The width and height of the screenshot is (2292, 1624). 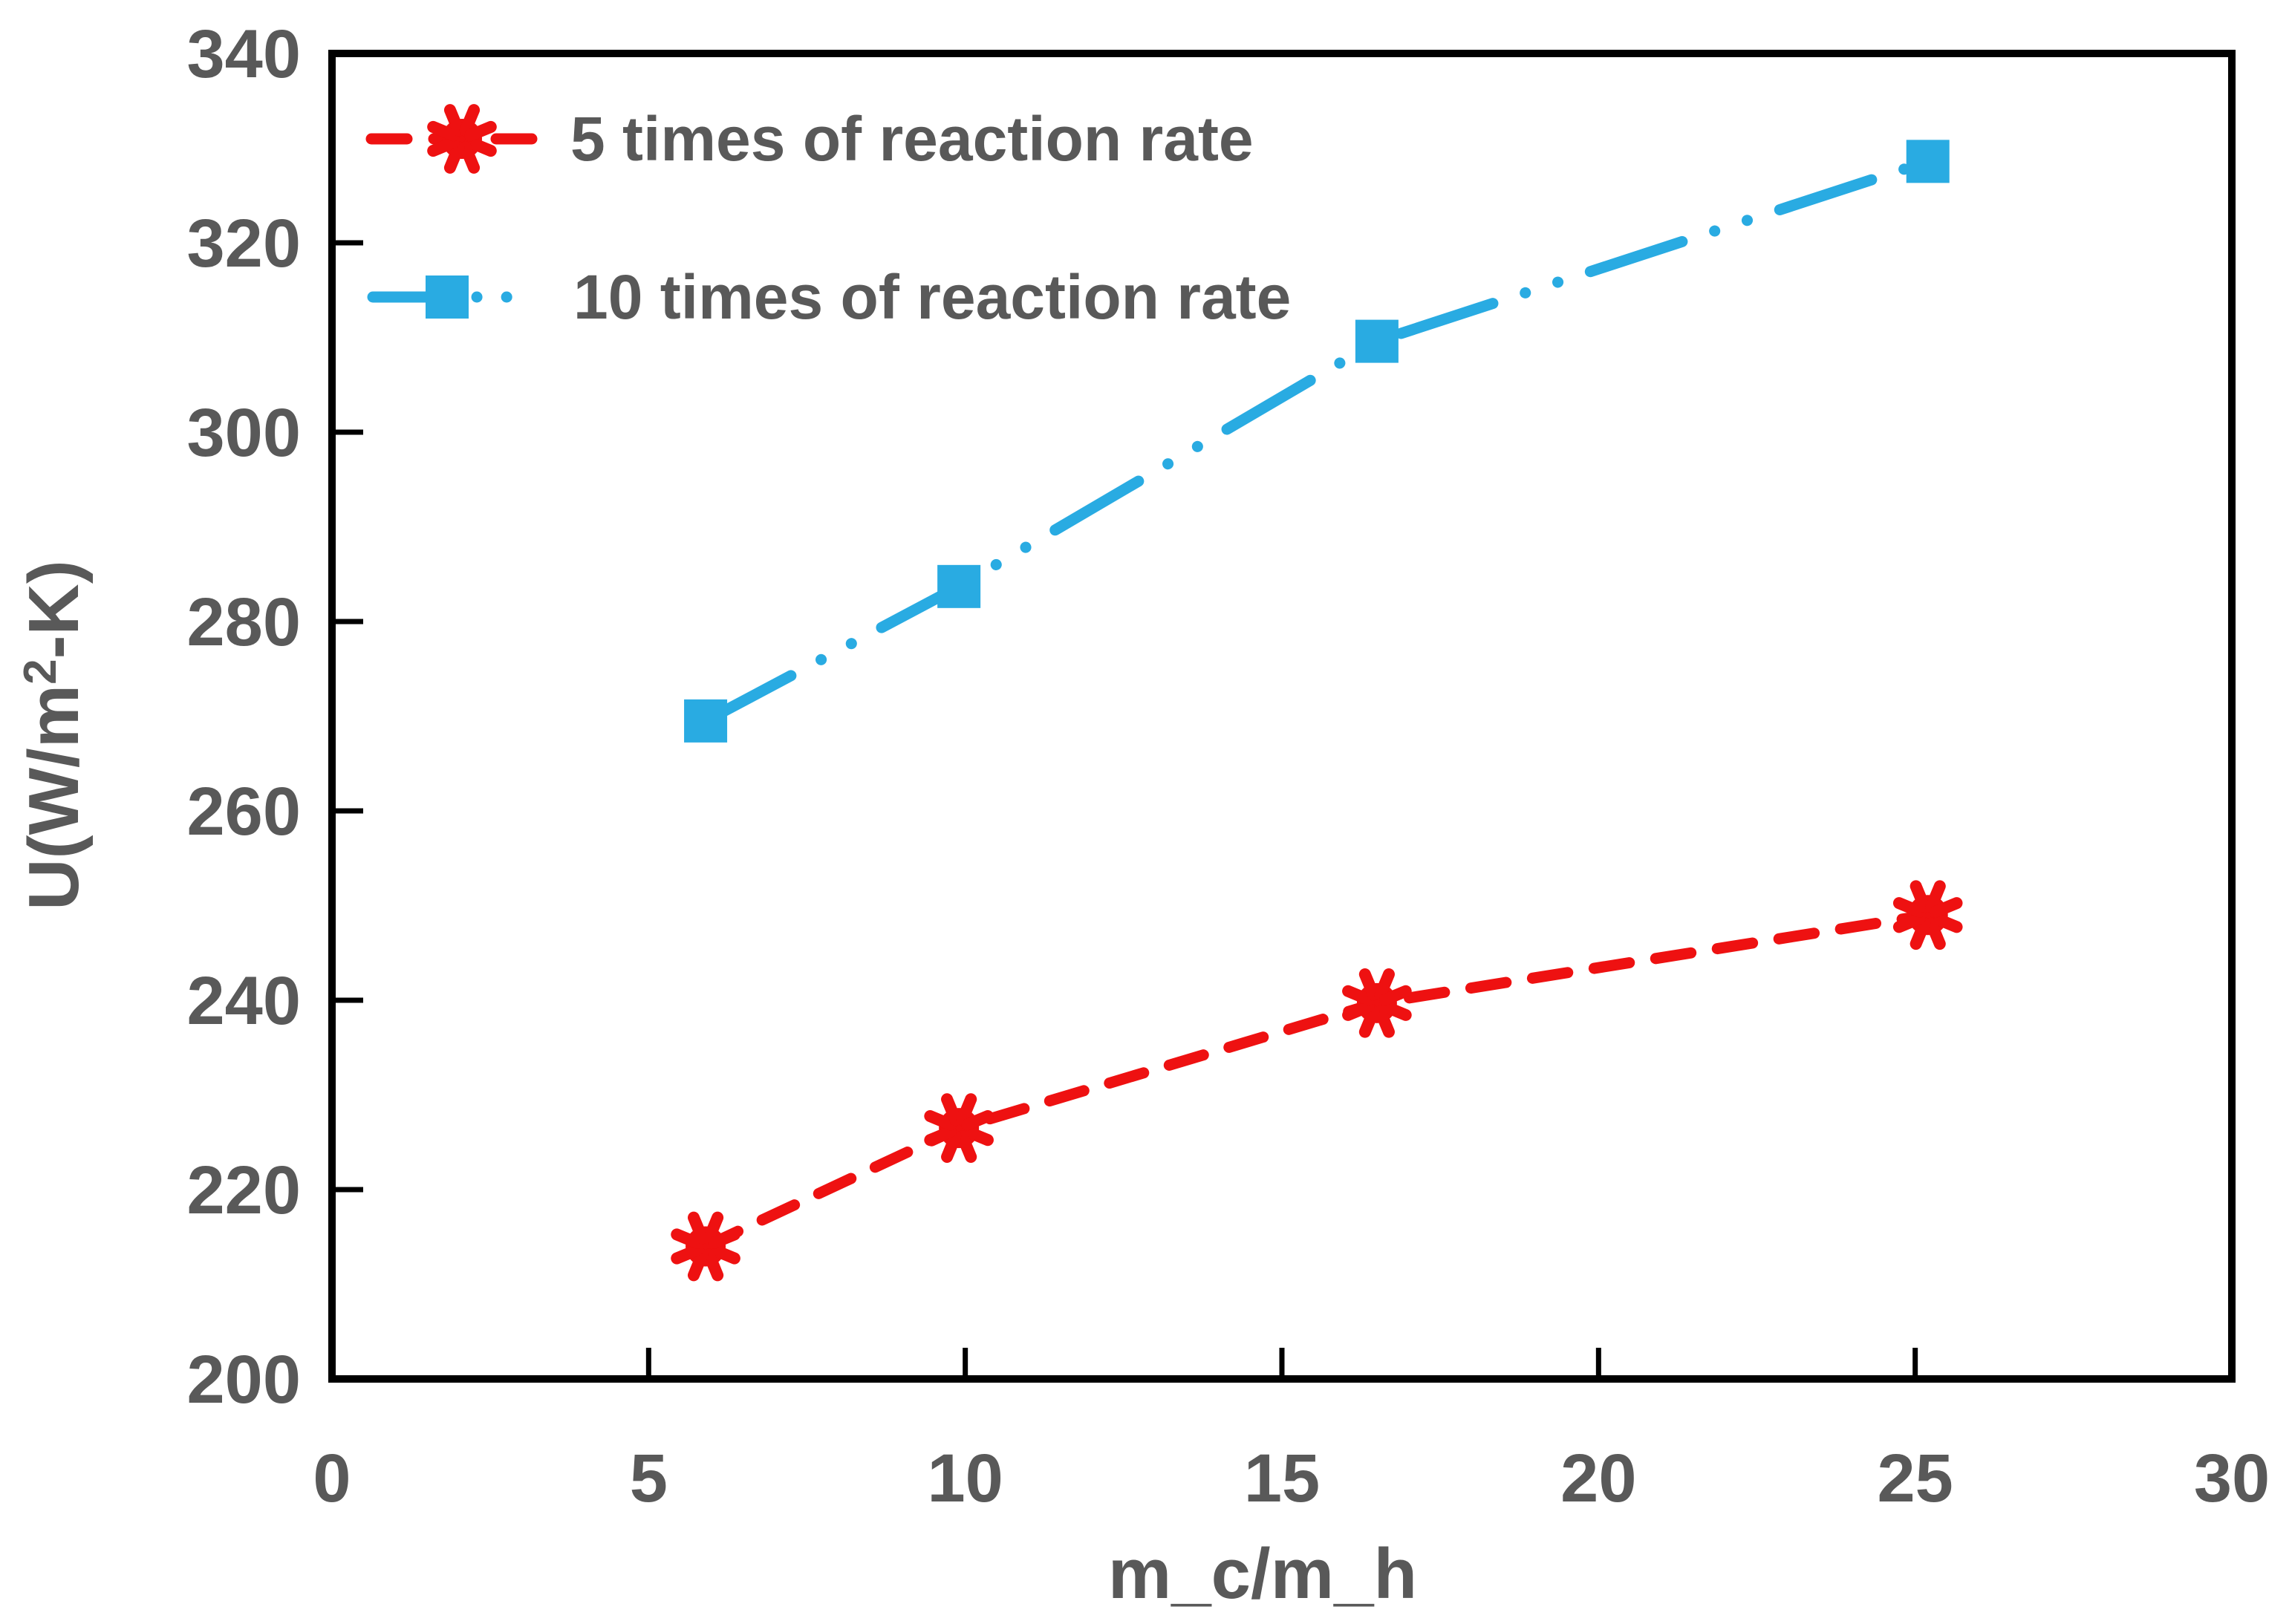 I want to click on legend-label-5x: 5 times of reaction rate, so click(x=912, y=139).